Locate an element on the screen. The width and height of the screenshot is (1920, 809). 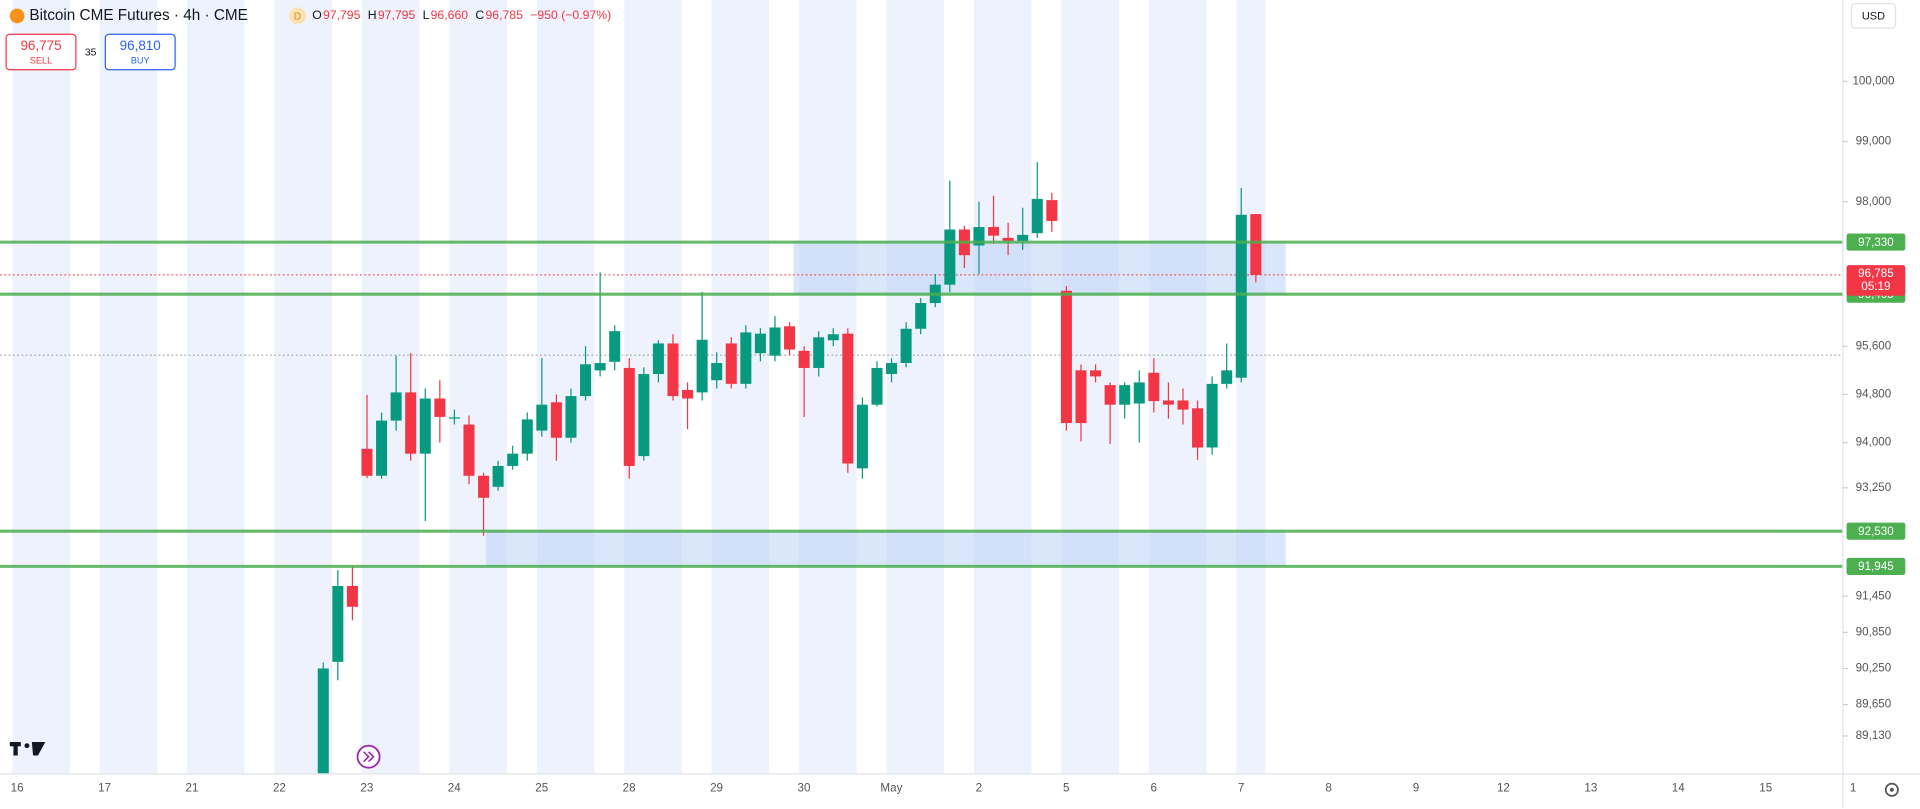
y-tick-label: 100,000 is located at coordinates (1873, 80).